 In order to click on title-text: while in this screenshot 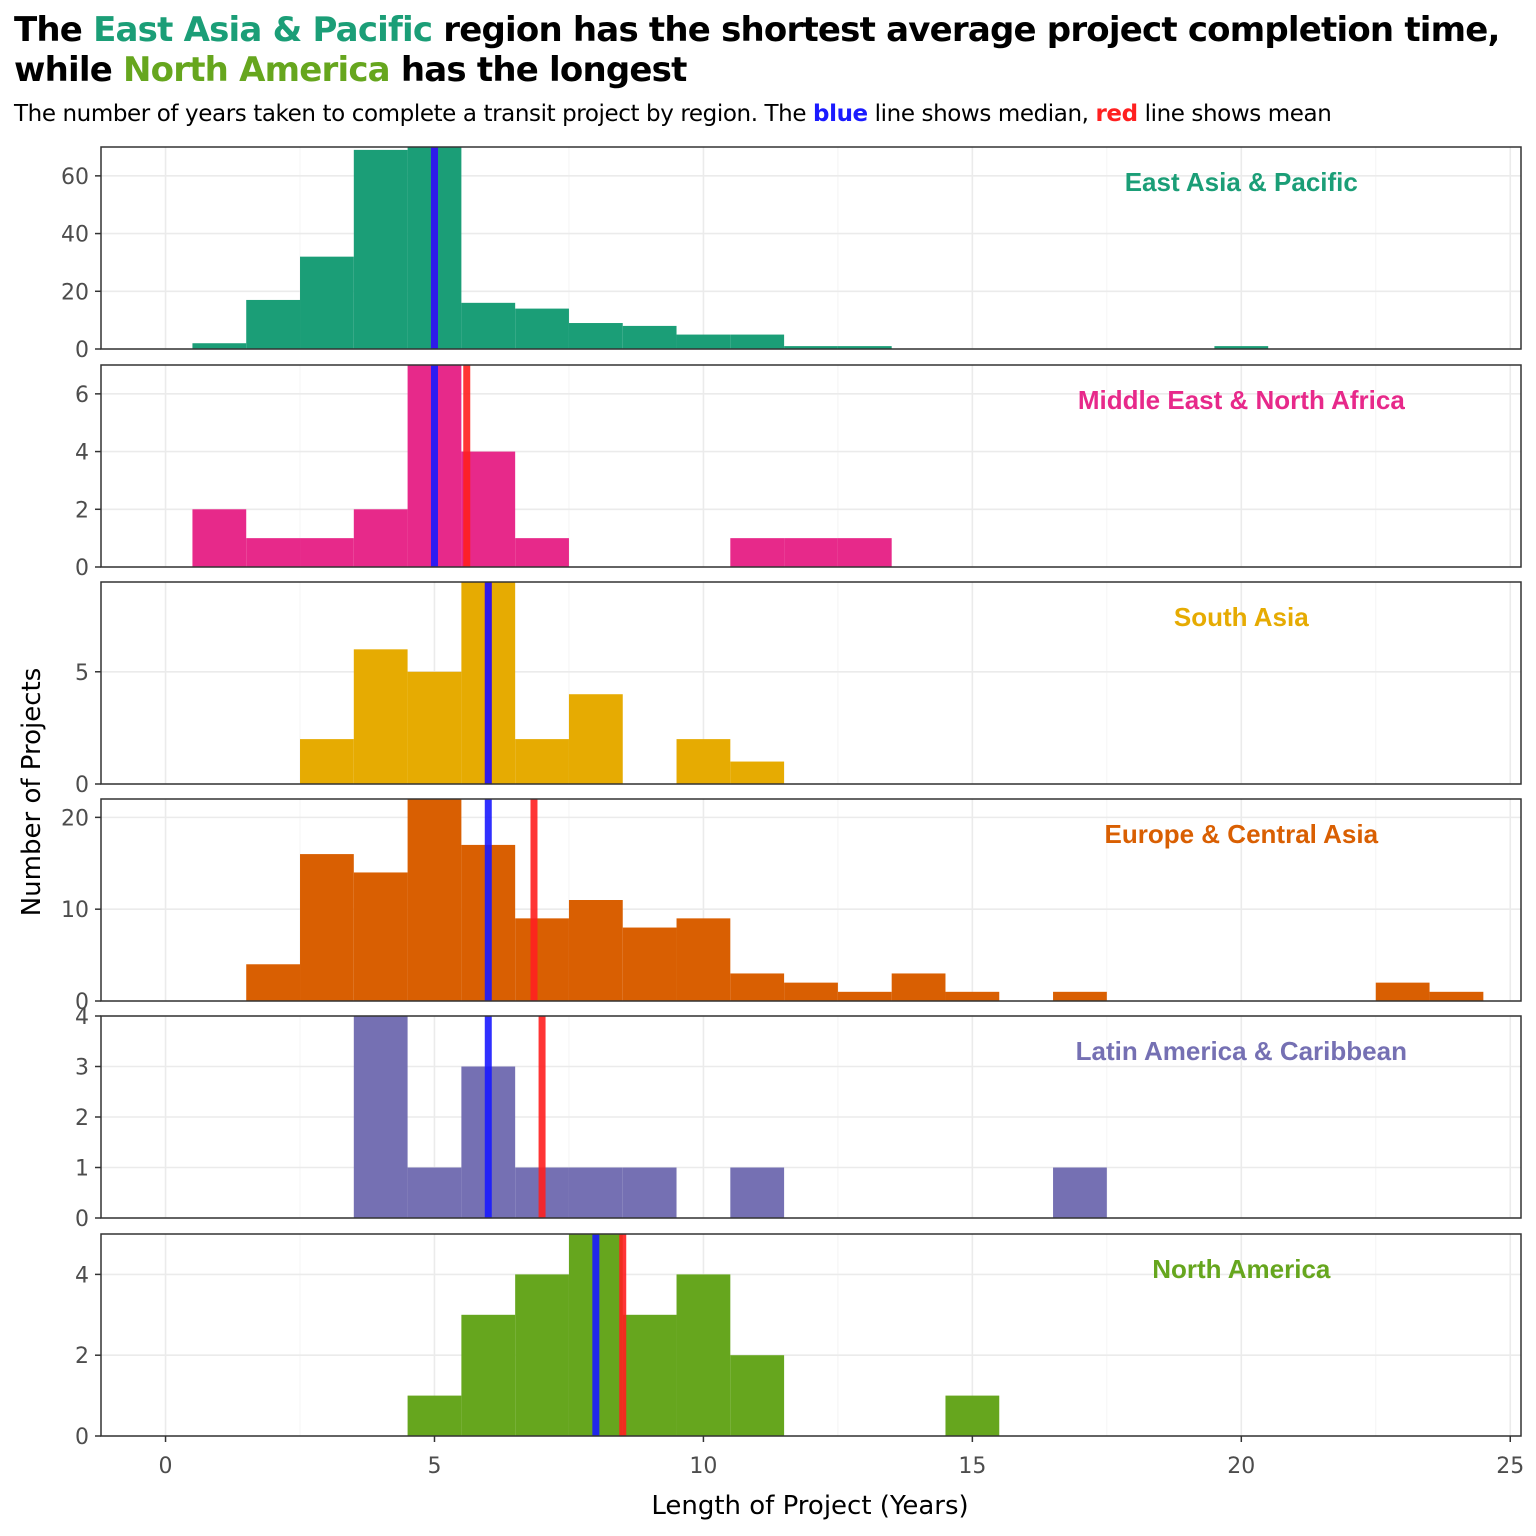, I will do `click(69, 70)`.